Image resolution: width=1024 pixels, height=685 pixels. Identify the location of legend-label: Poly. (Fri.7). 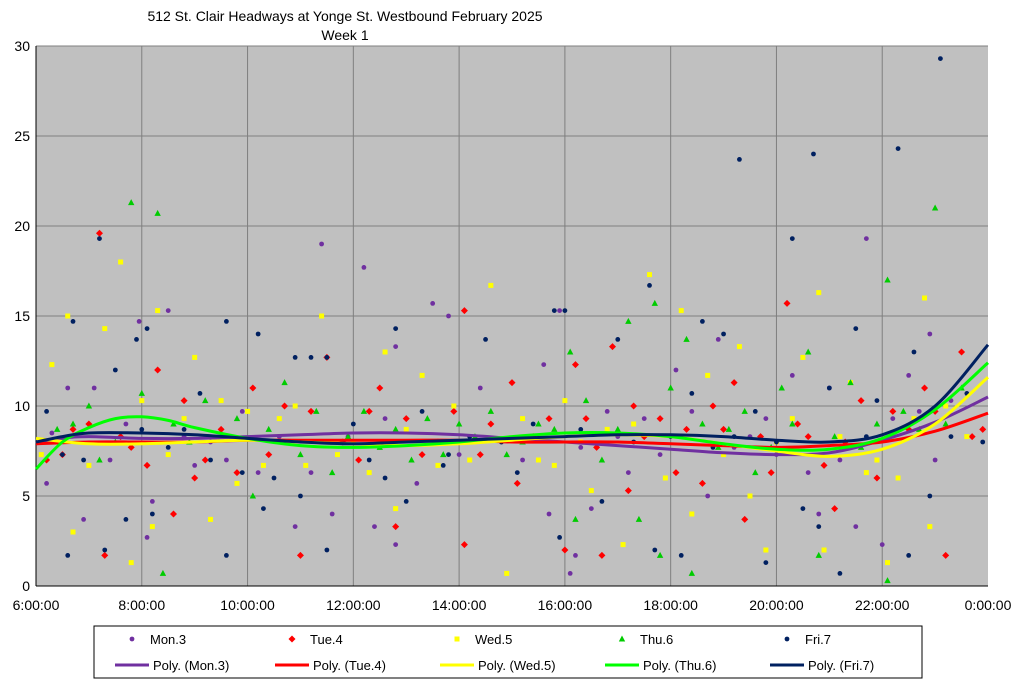
(841, 665).